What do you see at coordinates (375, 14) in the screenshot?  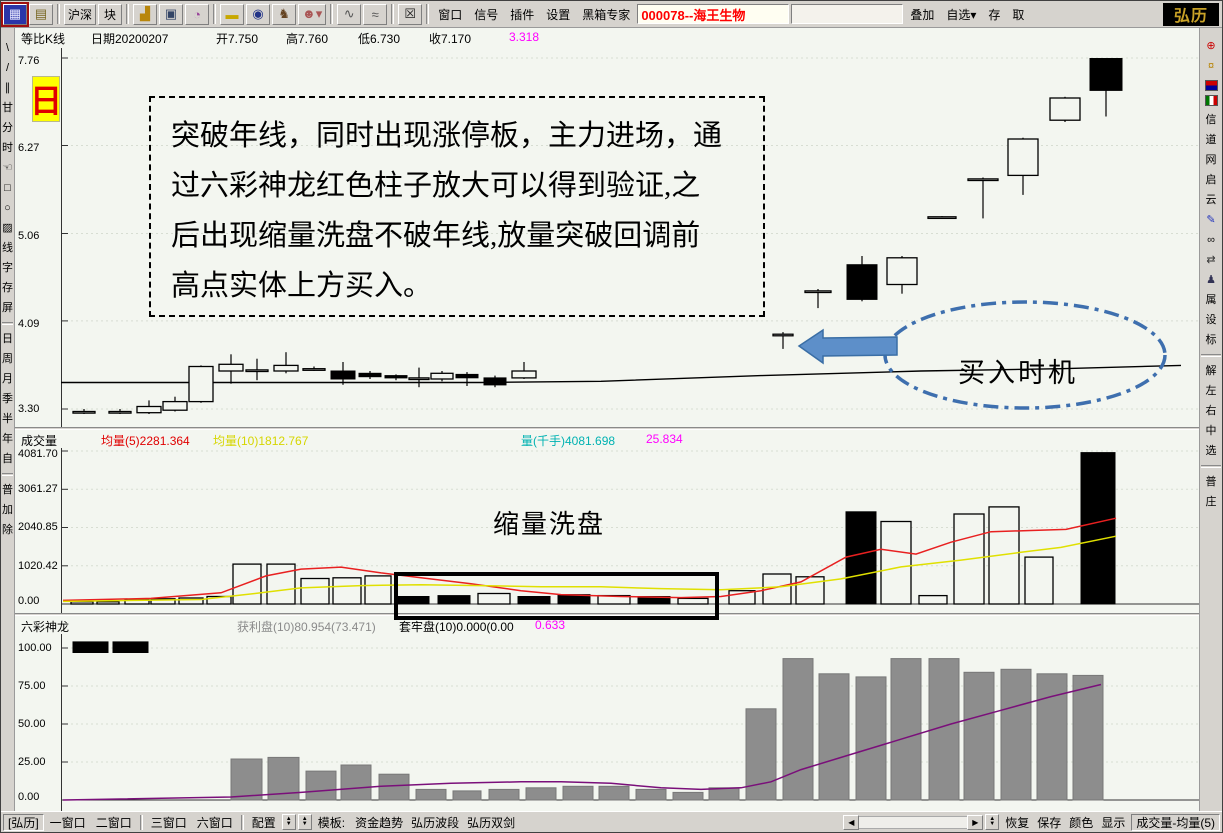 I see `unlink-icon: ≈` at bounding box center [375, 14].